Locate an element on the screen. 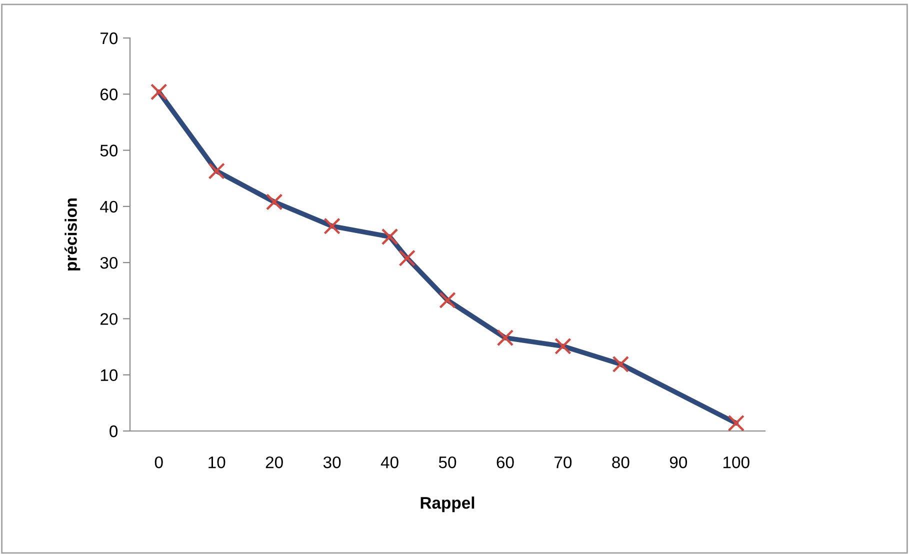 This screenshot has height=554, width=909. x-tick-label: 100 is located at coordinates (737, 462).